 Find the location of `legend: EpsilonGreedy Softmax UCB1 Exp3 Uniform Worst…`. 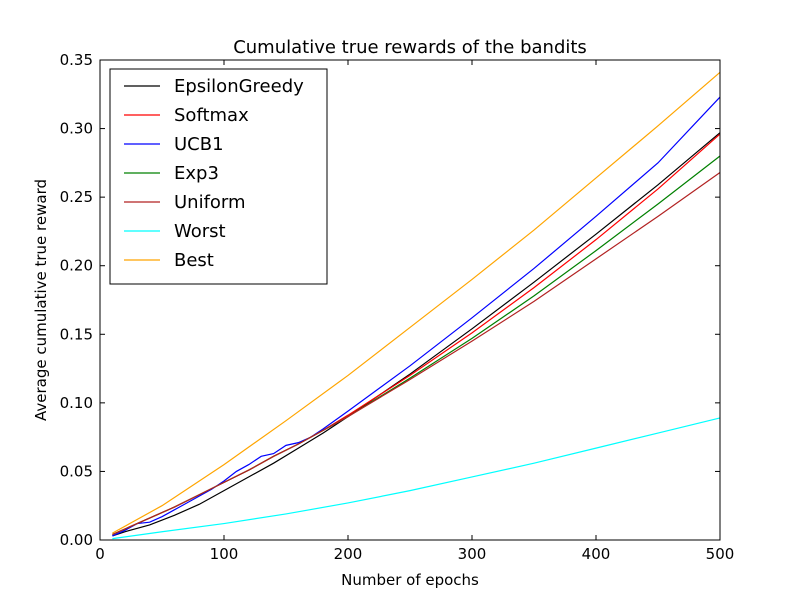

legend: EpsilonGreedy Softmax UCB1 Exp3 Uniform Worst… is located at coordinates (218, 176).